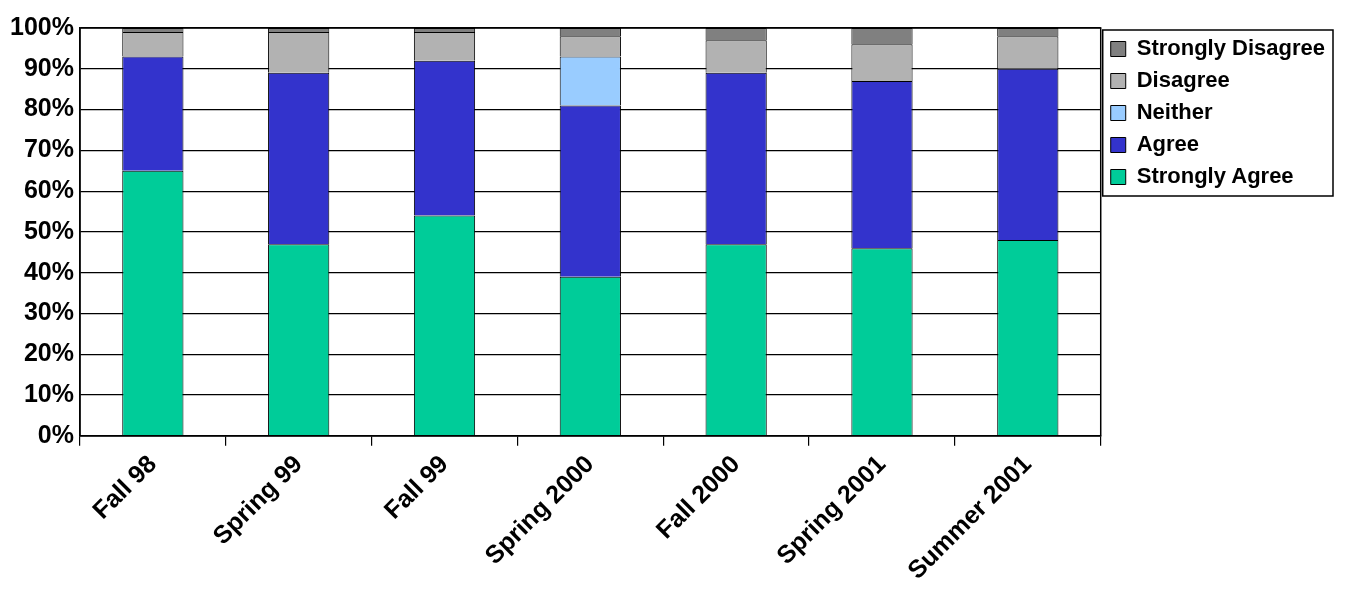 This screenshot has height=598, width=1359. I want to click on y-tick-label: 50%, so click(48, 229).